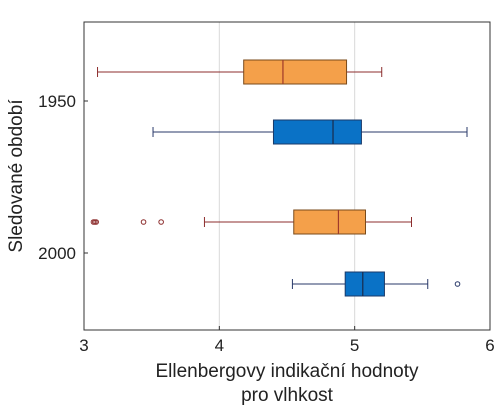 The height and width of the screenshot is (417, 500). What do you see at coordinates (354, 345) in the screenshot?
I see `x-tick-label: 5` at bounding box center [354, 345].